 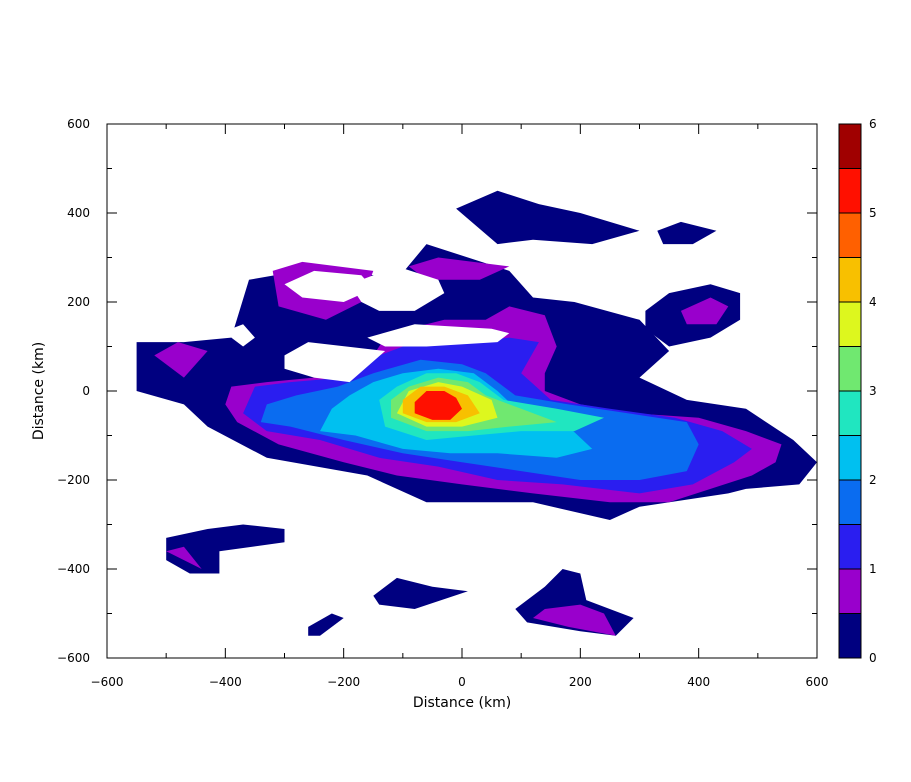 I want to click on x-tick-label: 600, so click(x=817, y=682).